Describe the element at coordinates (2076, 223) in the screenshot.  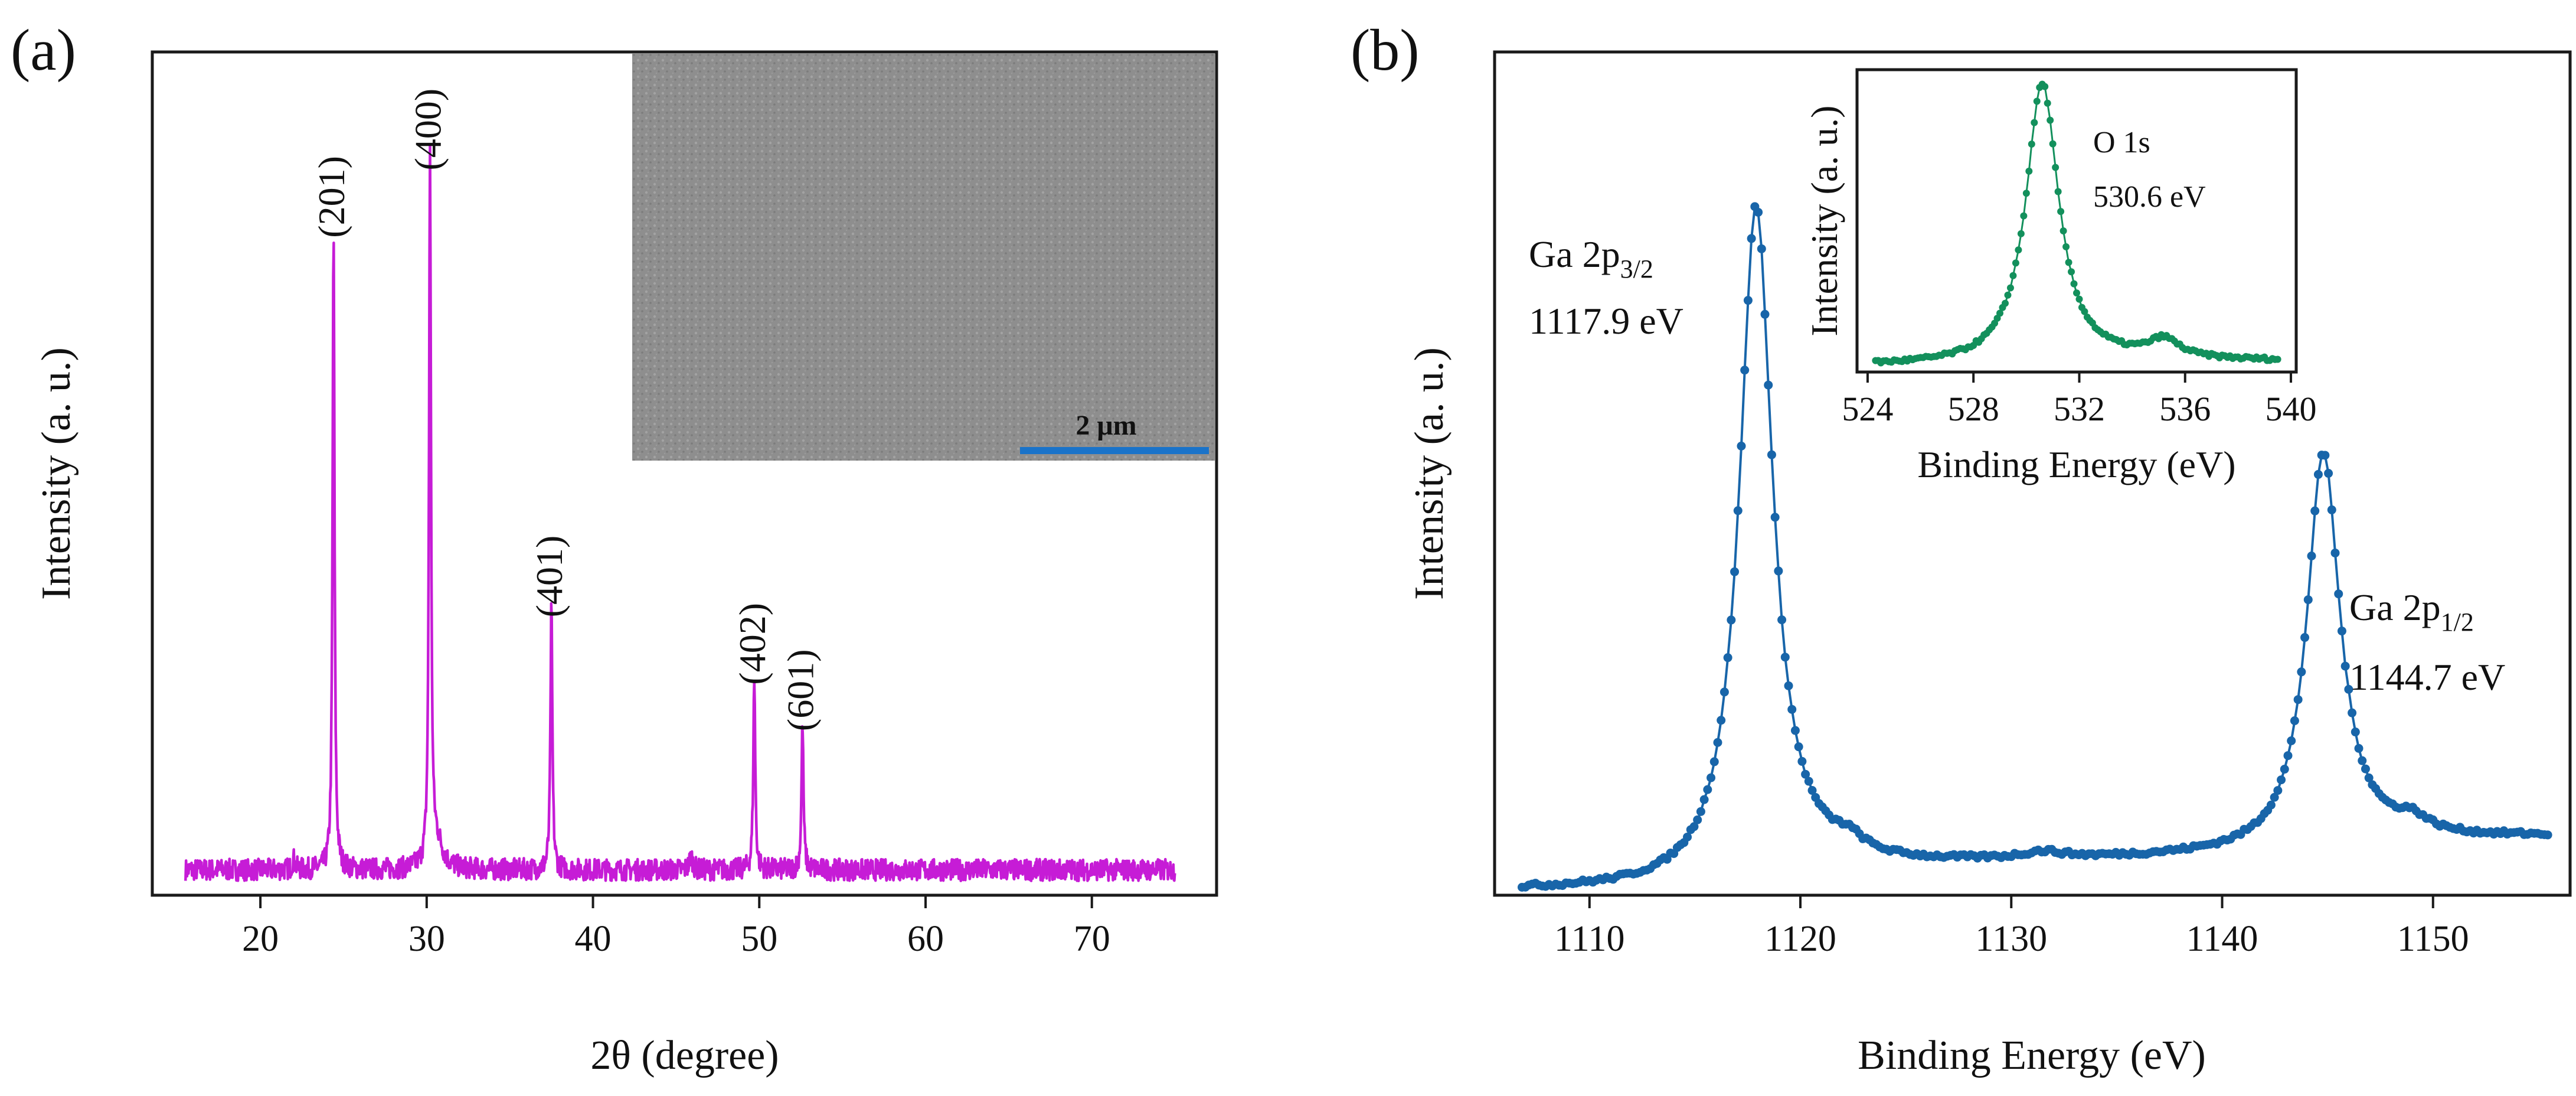
I see `xps-o1s-series` at that location.